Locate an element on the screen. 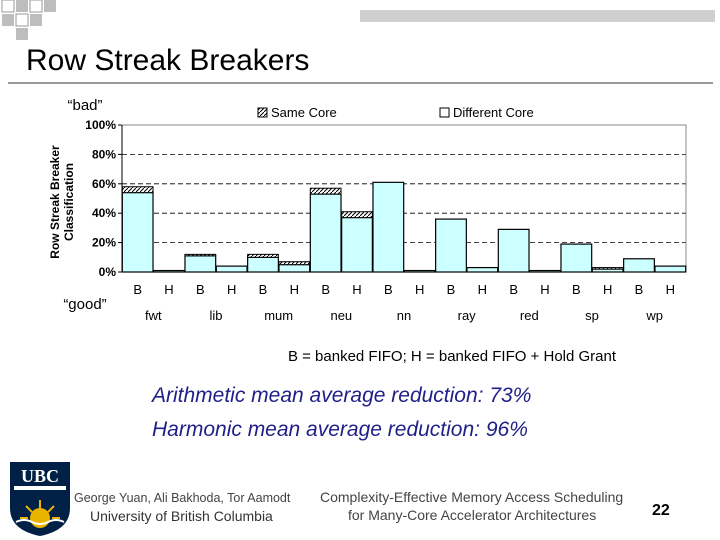  talk-title-line2: for Many-Core Accelerator Architectures is located at coordinates (472, 515).